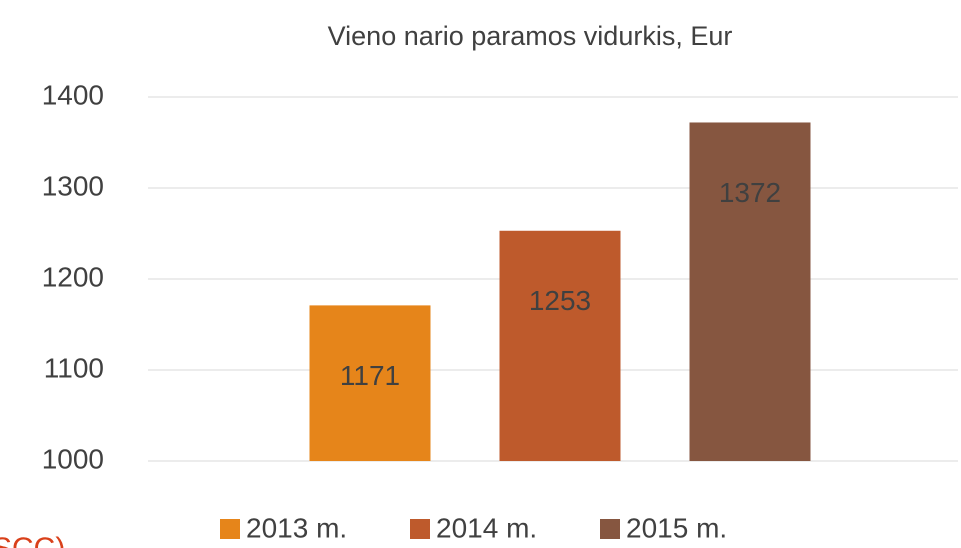 The image size is (961, 548). I want to click on y-tick-label: 1100, so click(74, 367).